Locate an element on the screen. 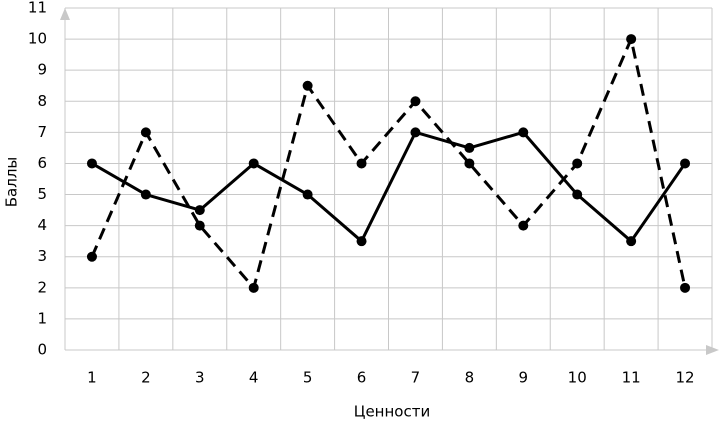 This screenshot has width=721, height=425. x-axis-label: Ценности is located at coordinates (392, 412).